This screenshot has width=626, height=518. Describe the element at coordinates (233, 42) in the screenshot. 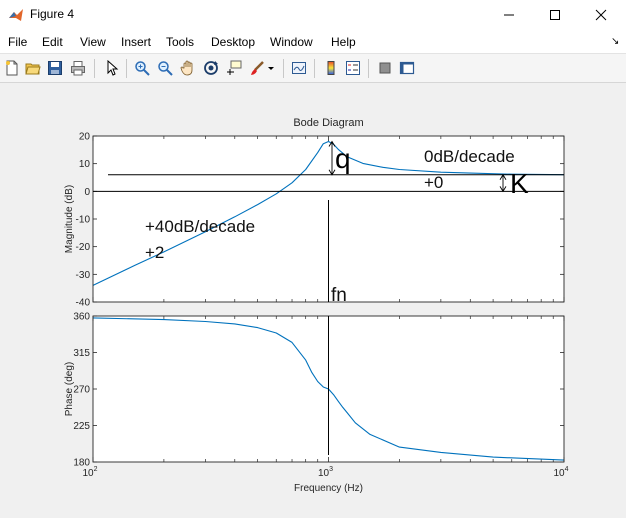

I see `menu-desktop: Desktop` at that location.